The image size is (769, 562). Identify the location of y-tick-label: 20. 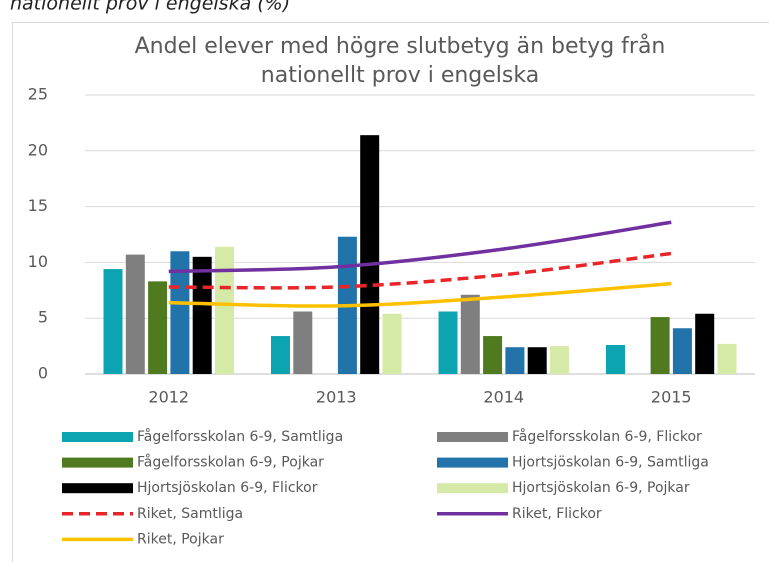
(38, 149).